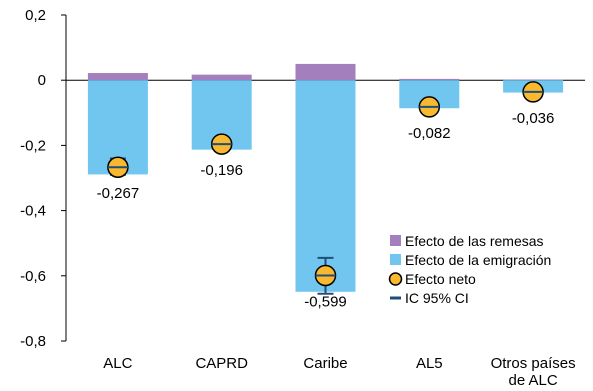 This screenshot has width=593, height=391. I want to click on legend-label-ci: IC 95% CI, so click(437, 298).